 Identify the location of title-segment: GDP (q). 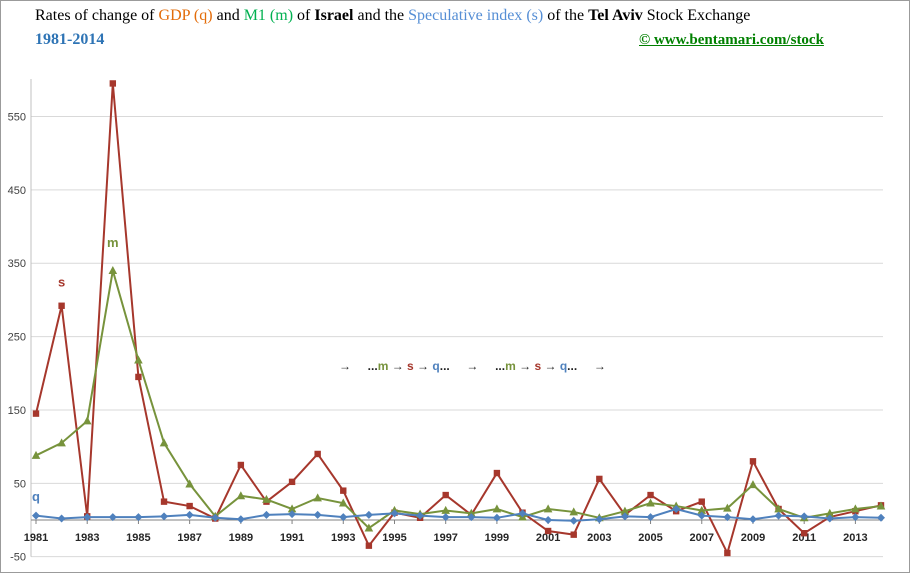
(185, 15).